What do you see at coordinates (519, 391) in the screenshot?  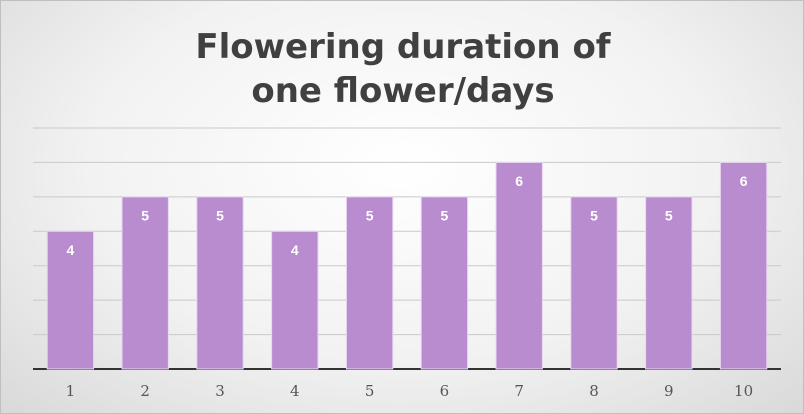 I see `x-tick-label: 7` at bounding box center [519, 391].